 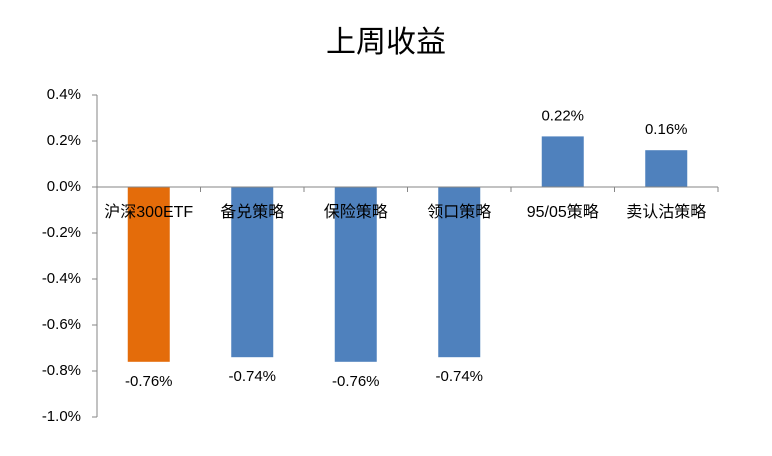 I want to click on y-tick-label: -1.0%, so click(x=61, y=416).